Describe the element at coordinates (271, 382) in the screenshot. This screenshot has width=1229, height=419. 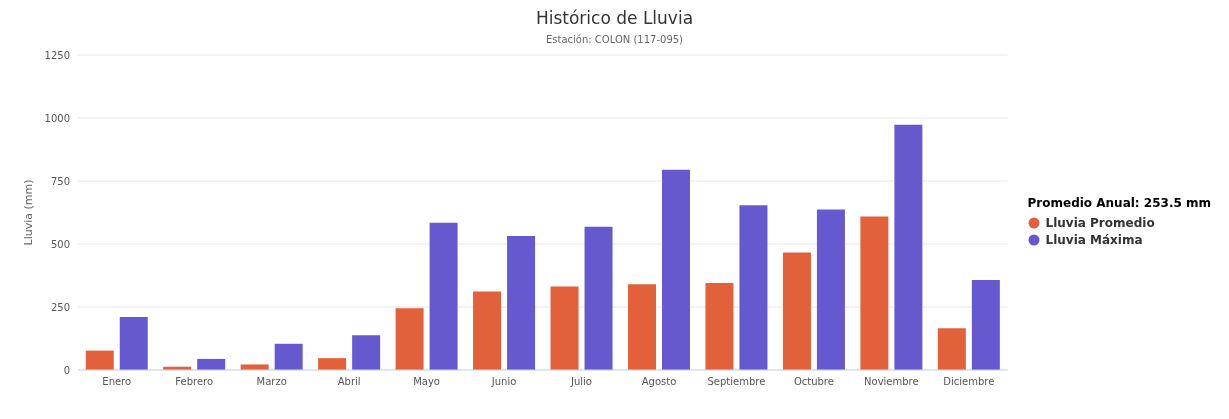
I see `x-tick-label: Marzo` at that location.